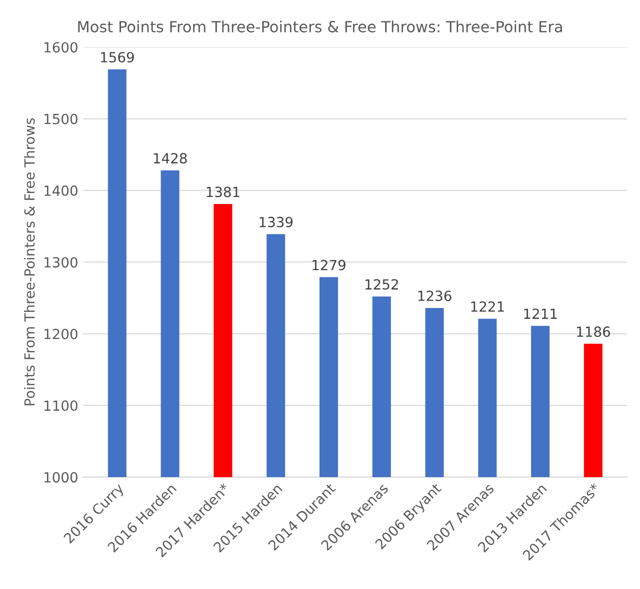 This screenshot has width=640, height=589. What do you see at coordinates (61, 334) in the screenshot?
I see `y-tick-label: 1200` at bounding box center [61, 334].